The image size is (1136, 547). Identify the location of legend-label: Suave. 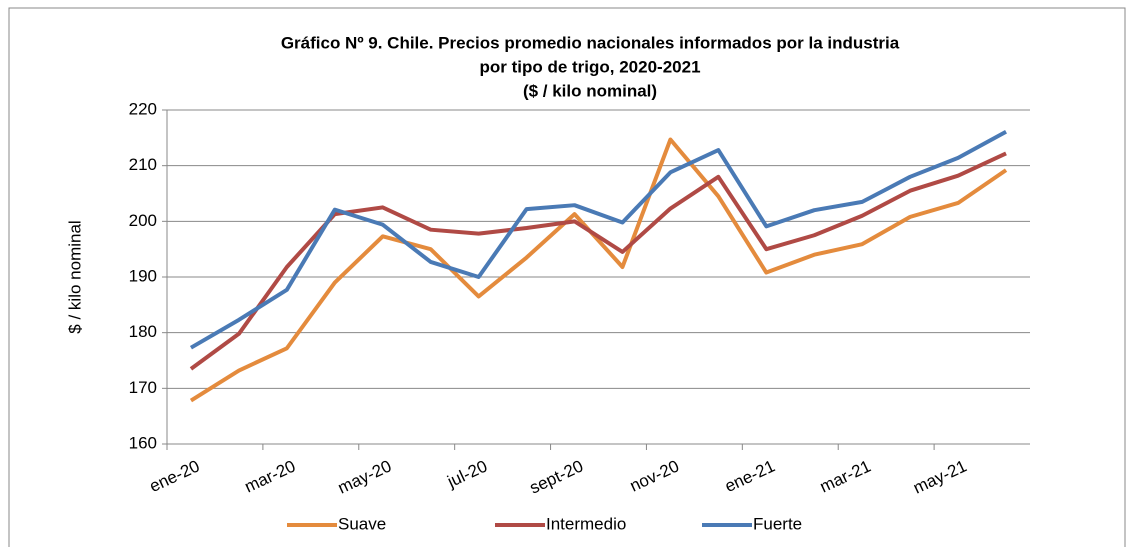
(362, 523).